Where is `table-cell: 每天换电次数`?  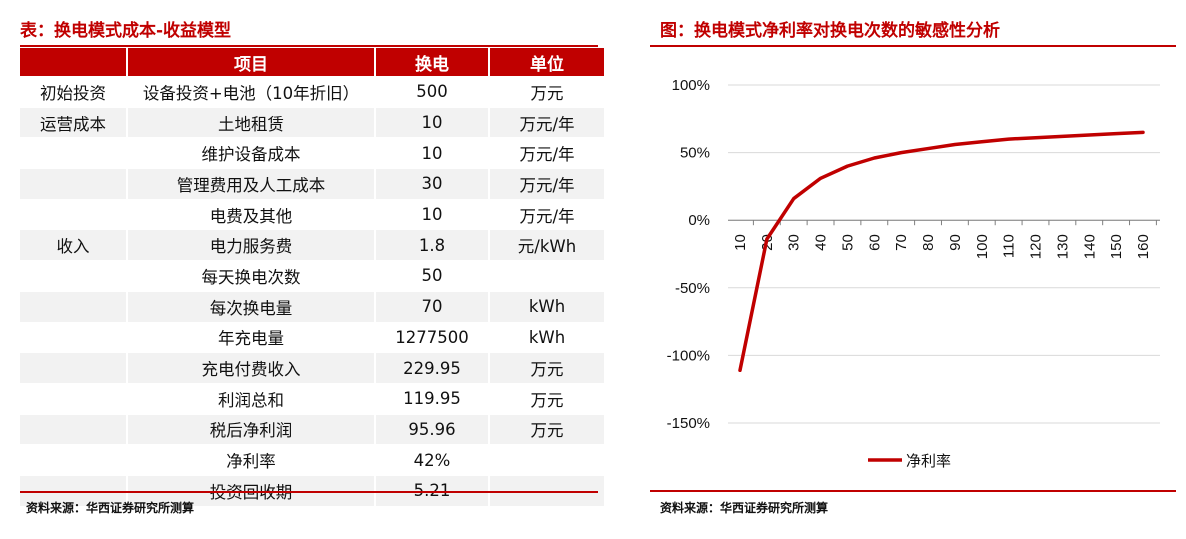 table-cell: 每天换电次数 is located at coordinates (250, 276).